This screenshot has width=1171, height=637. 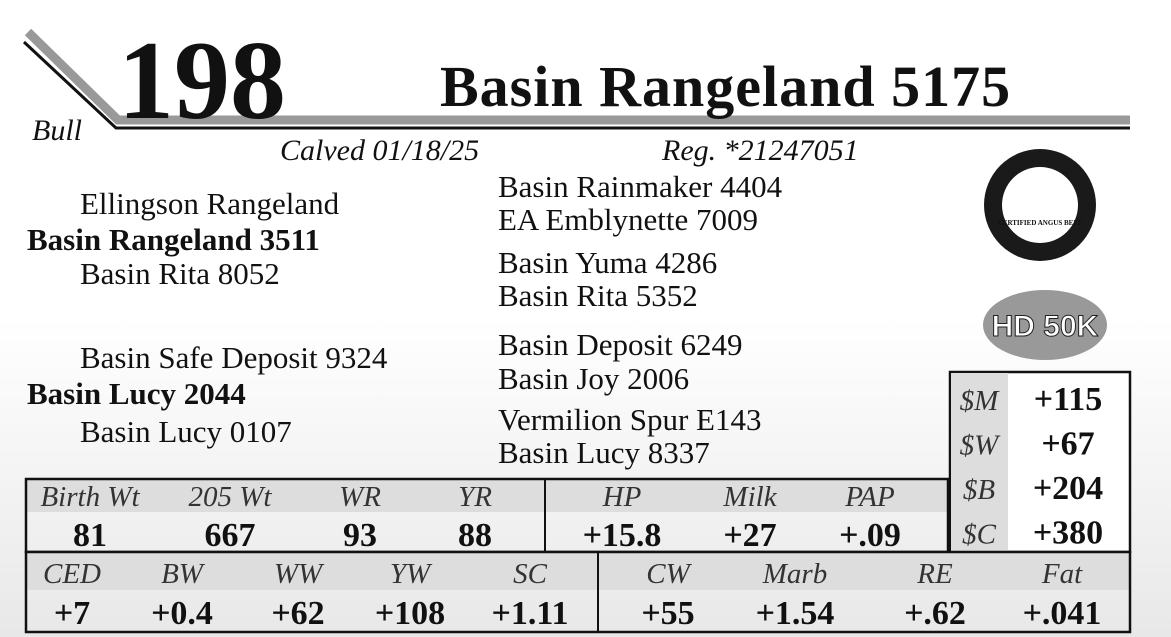 I want to click on epd-header: WW, so click(x=299, y=574).